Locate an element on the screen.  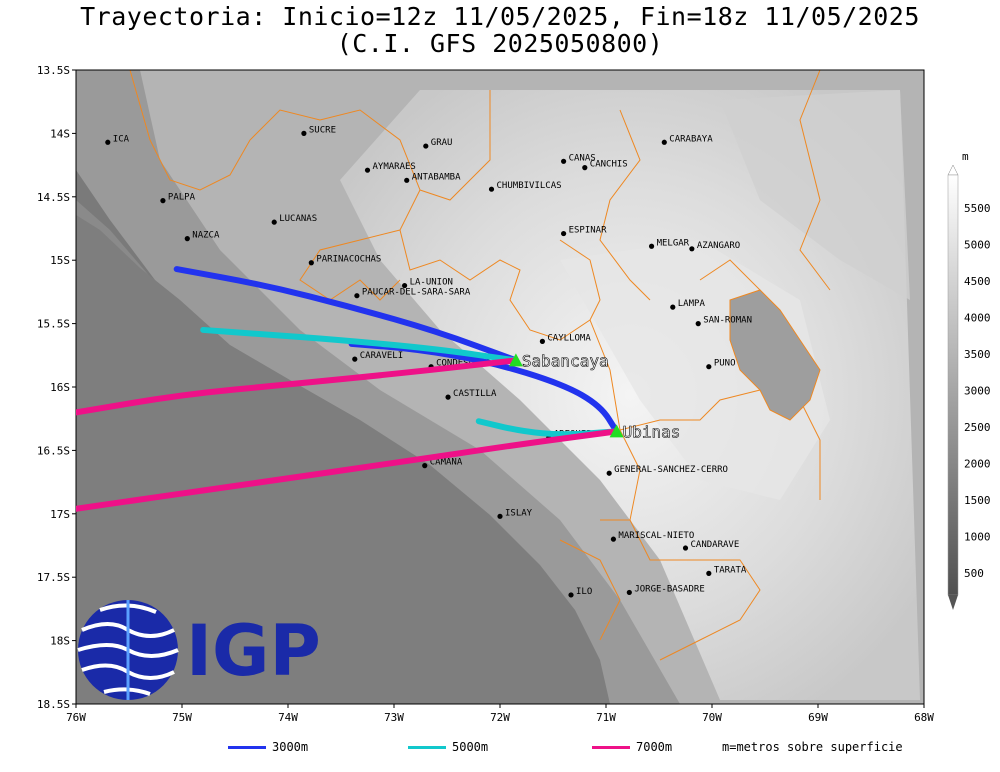
trajectory-5000m is located at coordinates (359, 345).